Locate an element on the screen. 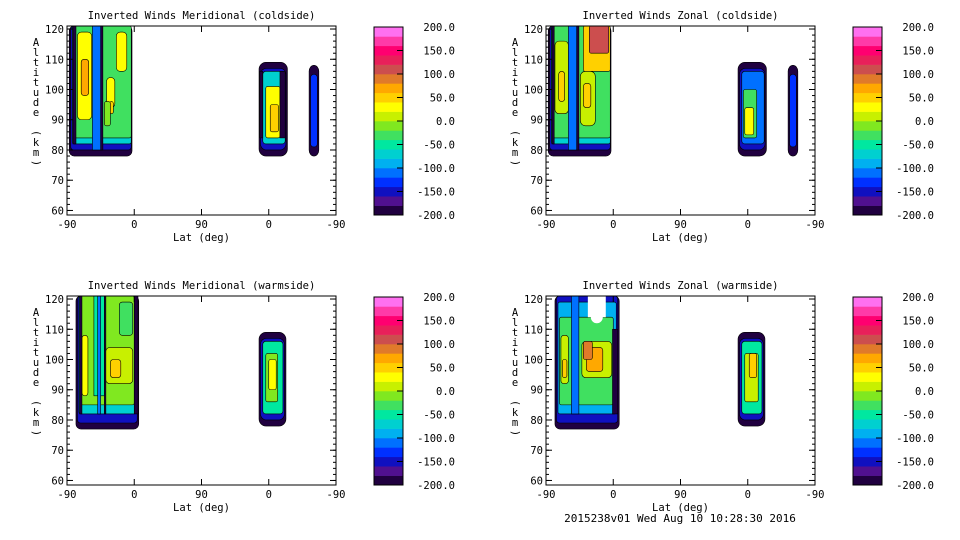  y-axis-label-char: A is located at coordinates (515, 43).